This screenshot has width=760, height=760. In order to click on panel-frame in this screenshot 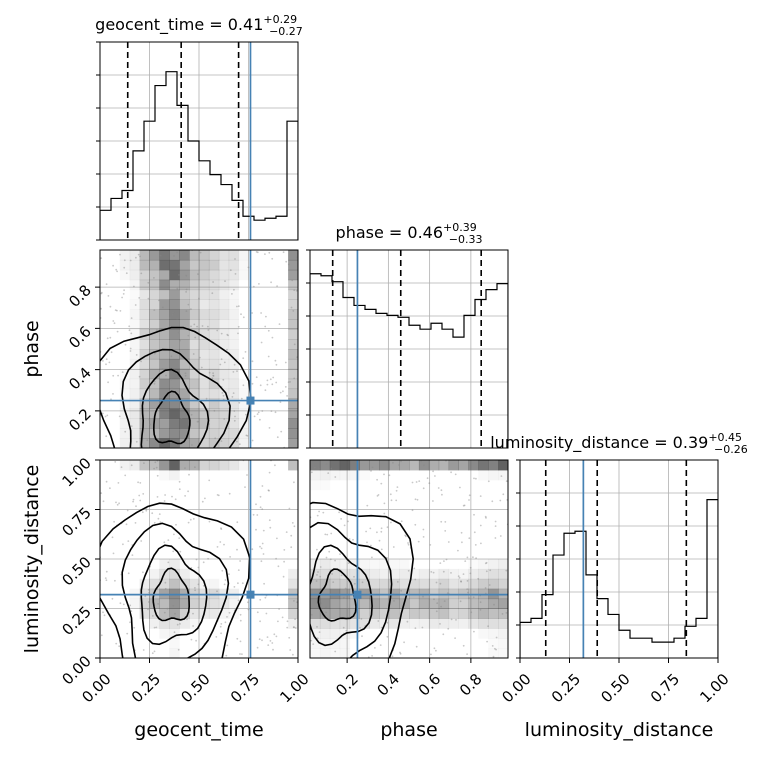, I will do `click(199, 349)`.